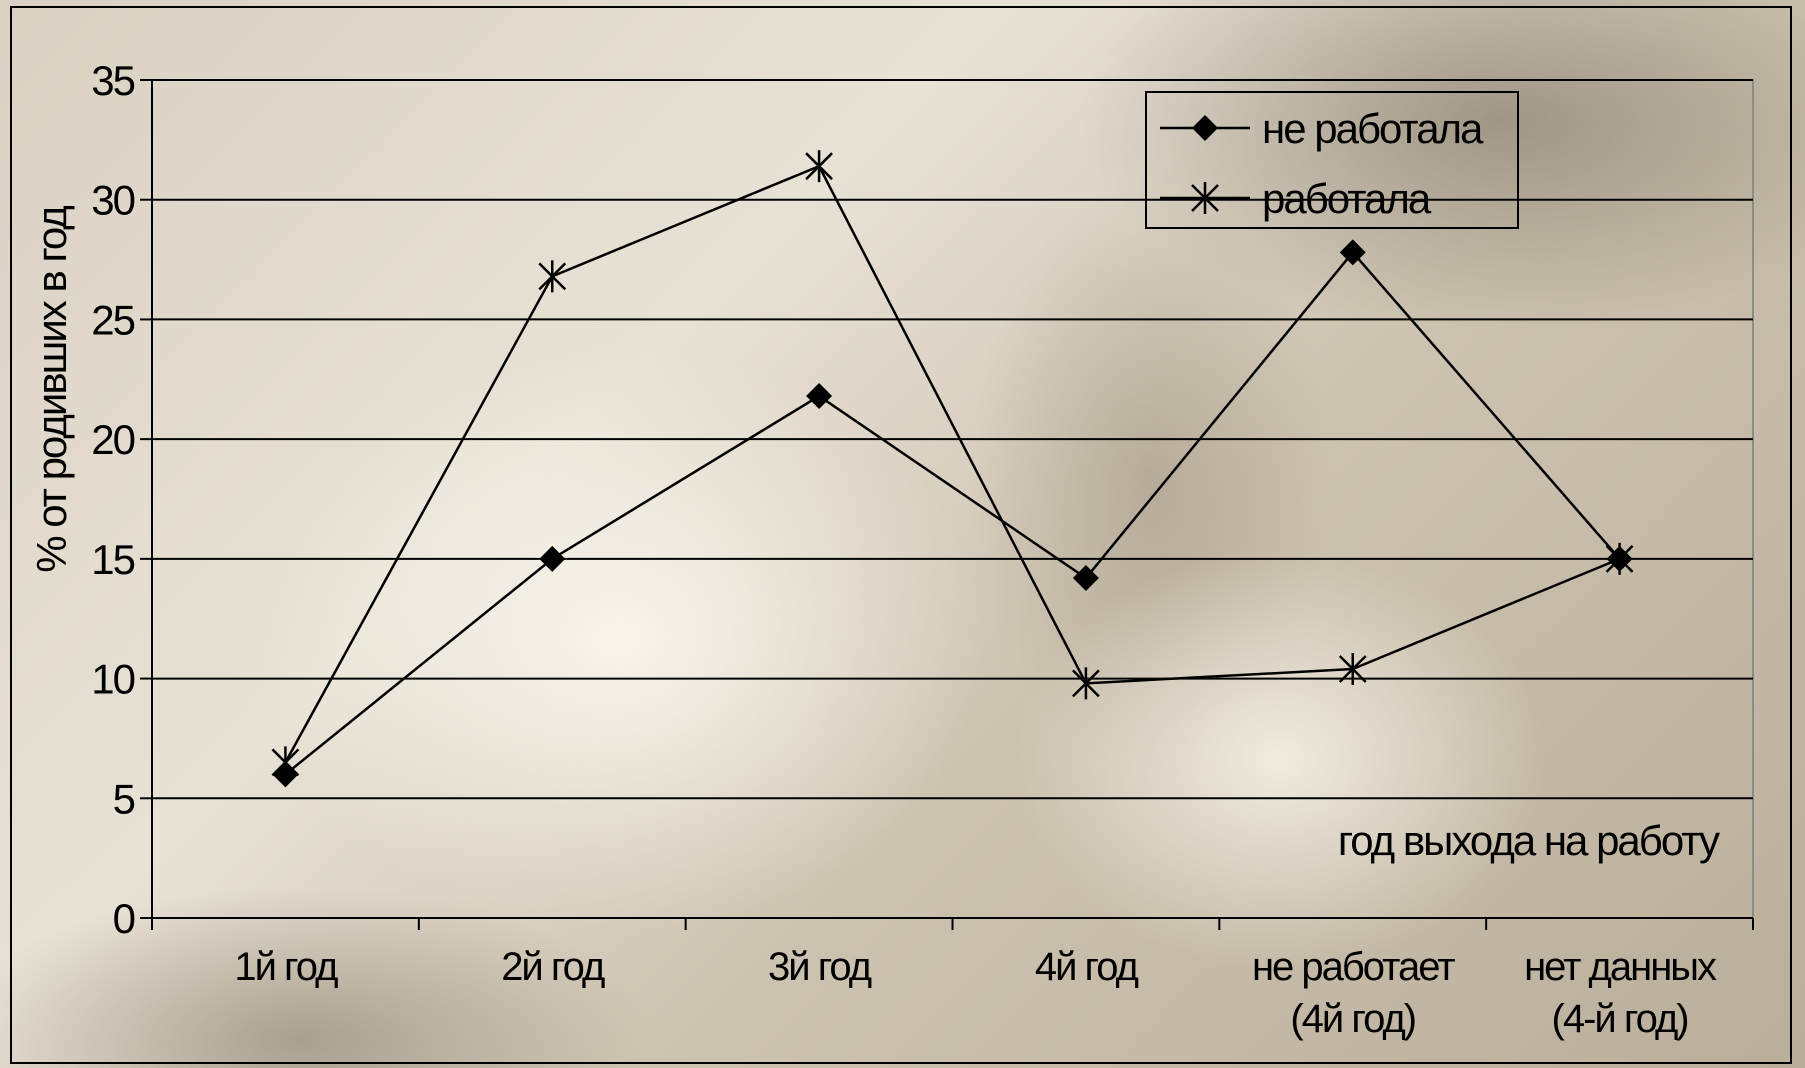 The height and width of the screenshot is (1068, 1805). I want to click on x-tick-label: 1й год, so click(286, 967).